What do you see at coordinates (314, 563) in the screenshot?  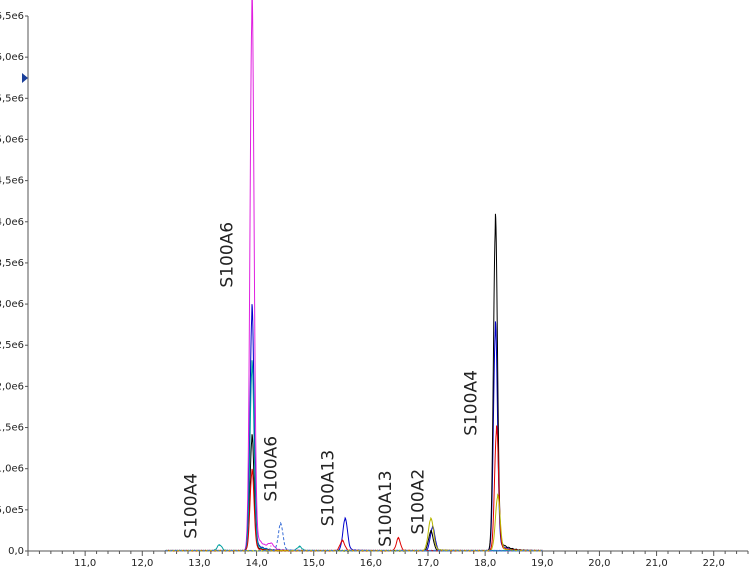 I see `x-tick-label: 15,0` at bounding box center [314, 563].